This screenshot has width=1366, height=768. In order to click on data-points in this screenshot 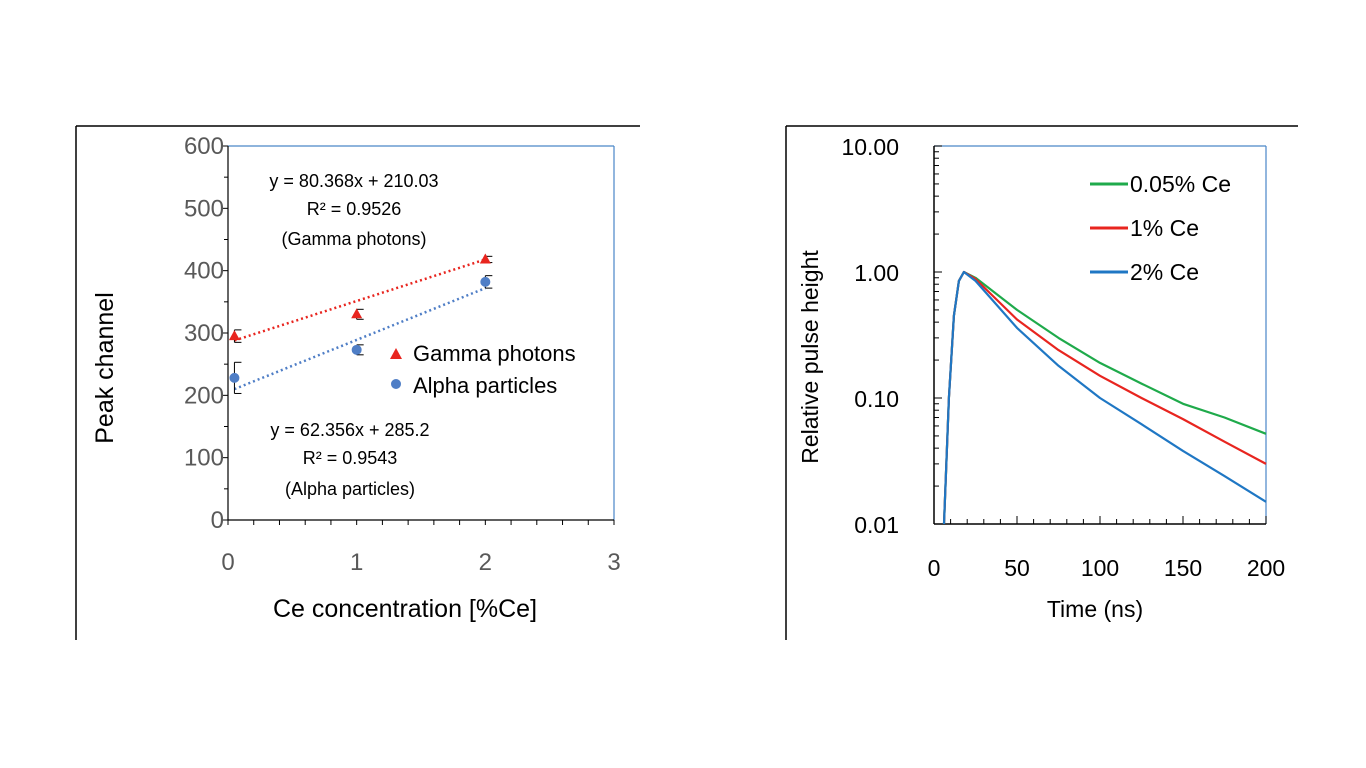, I will do `click(360, 323)`.